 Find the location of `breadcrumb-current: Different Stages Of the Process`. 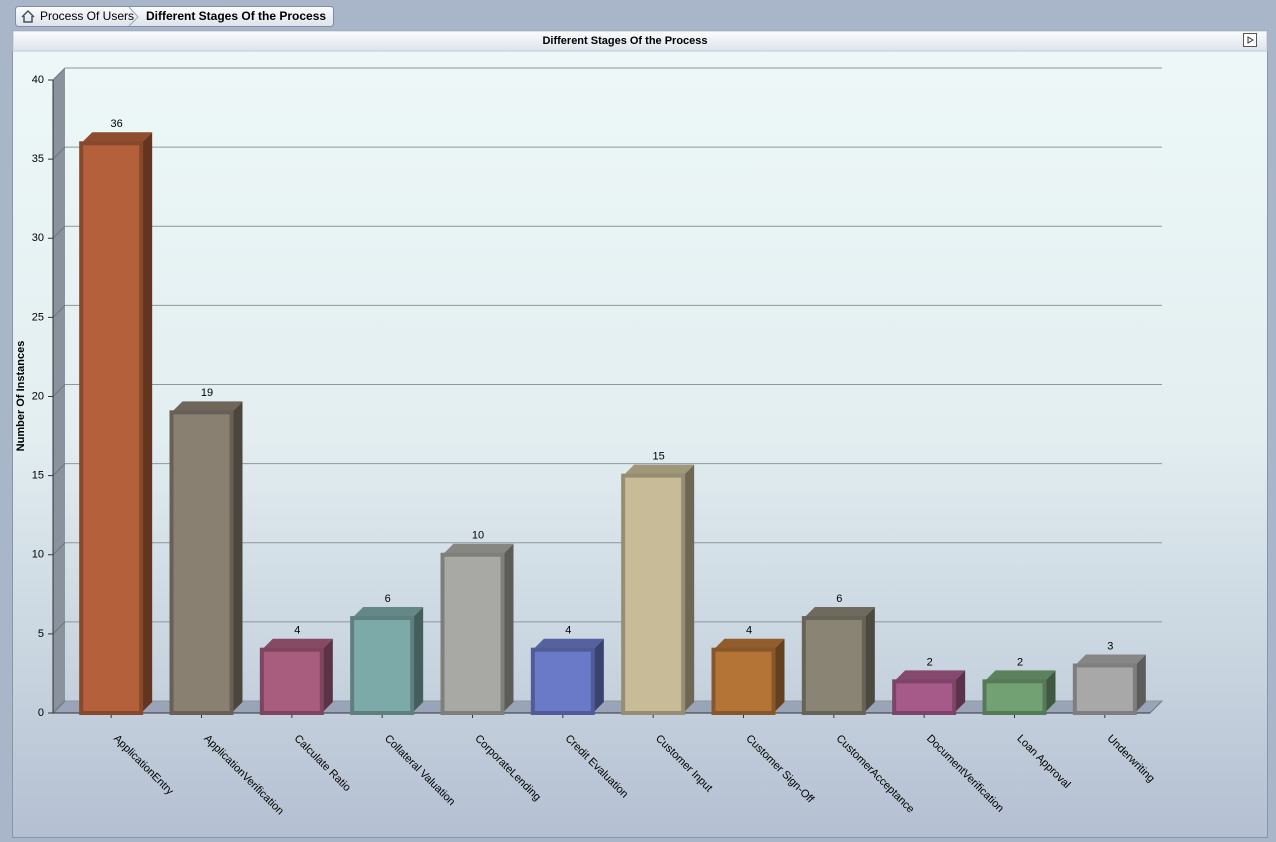

breadcrumb-current: Different Stages Of the Process is located at coordinates (236, 16).